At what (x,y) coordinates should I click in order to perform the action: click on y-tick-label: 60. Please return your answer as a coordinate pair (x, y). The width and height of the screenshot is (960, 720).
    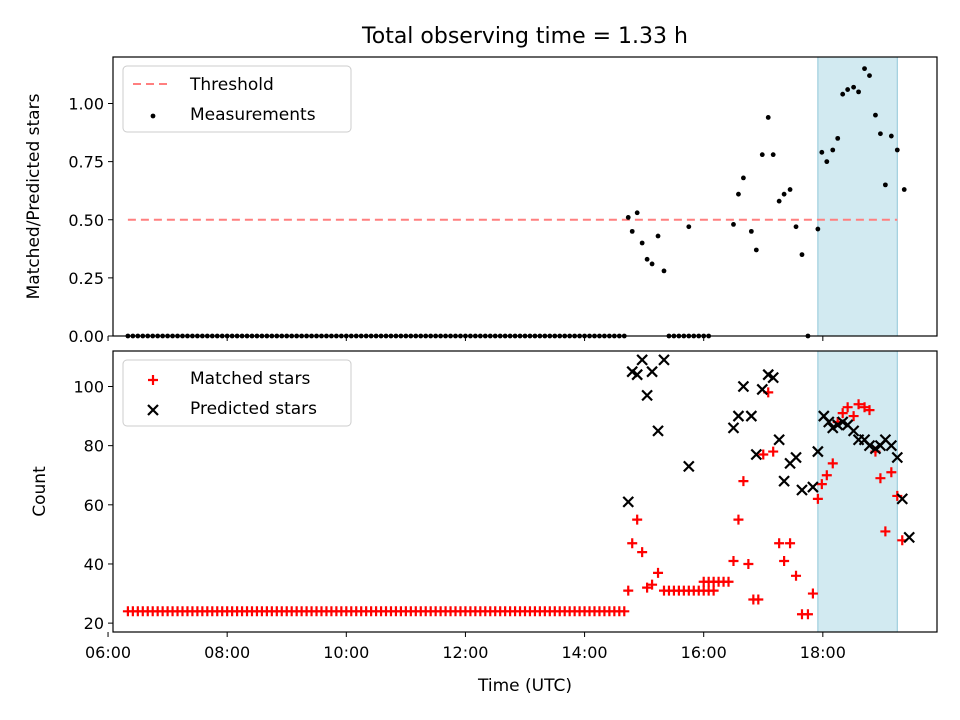
    Looking at the image, I should click on (94, 505).